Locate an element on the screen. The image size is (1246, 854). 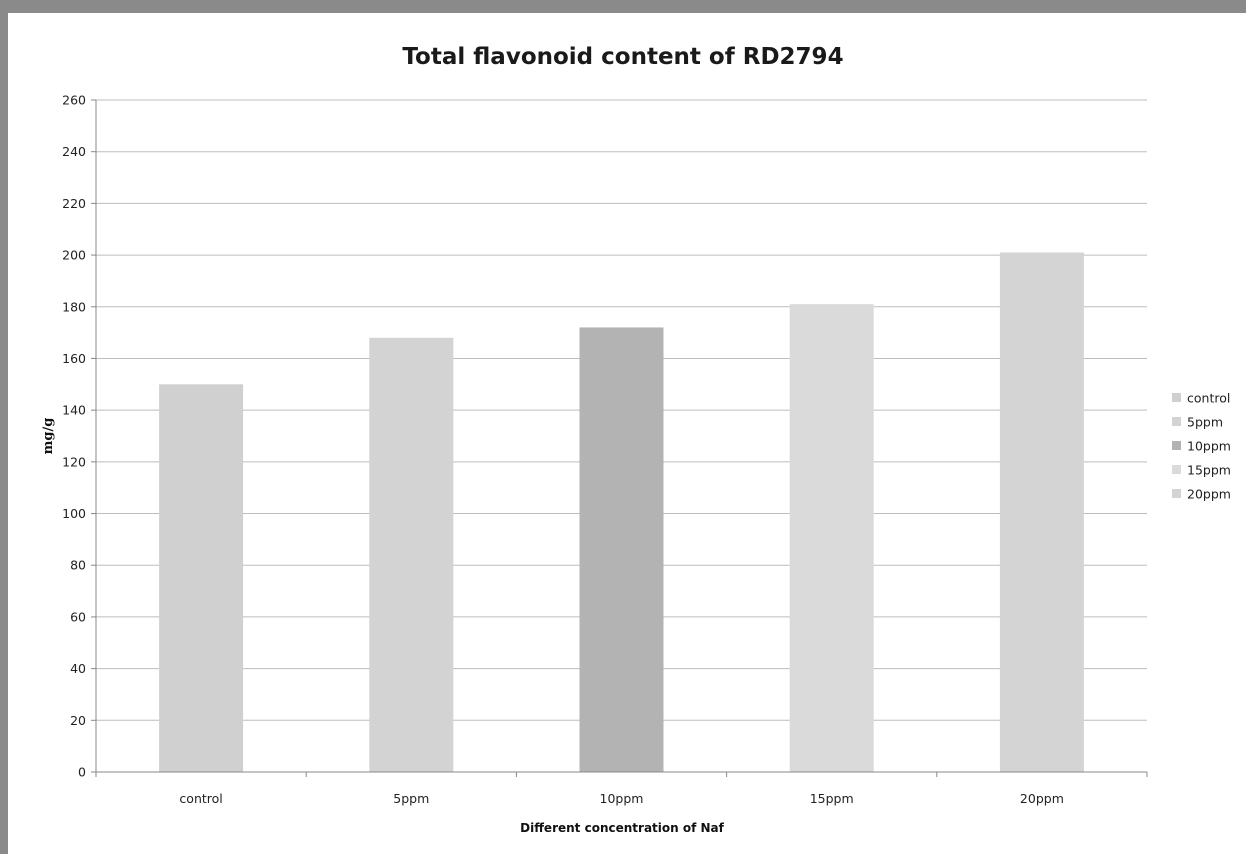
legend-label: 15ppm is located at coordinates (1209, 470).